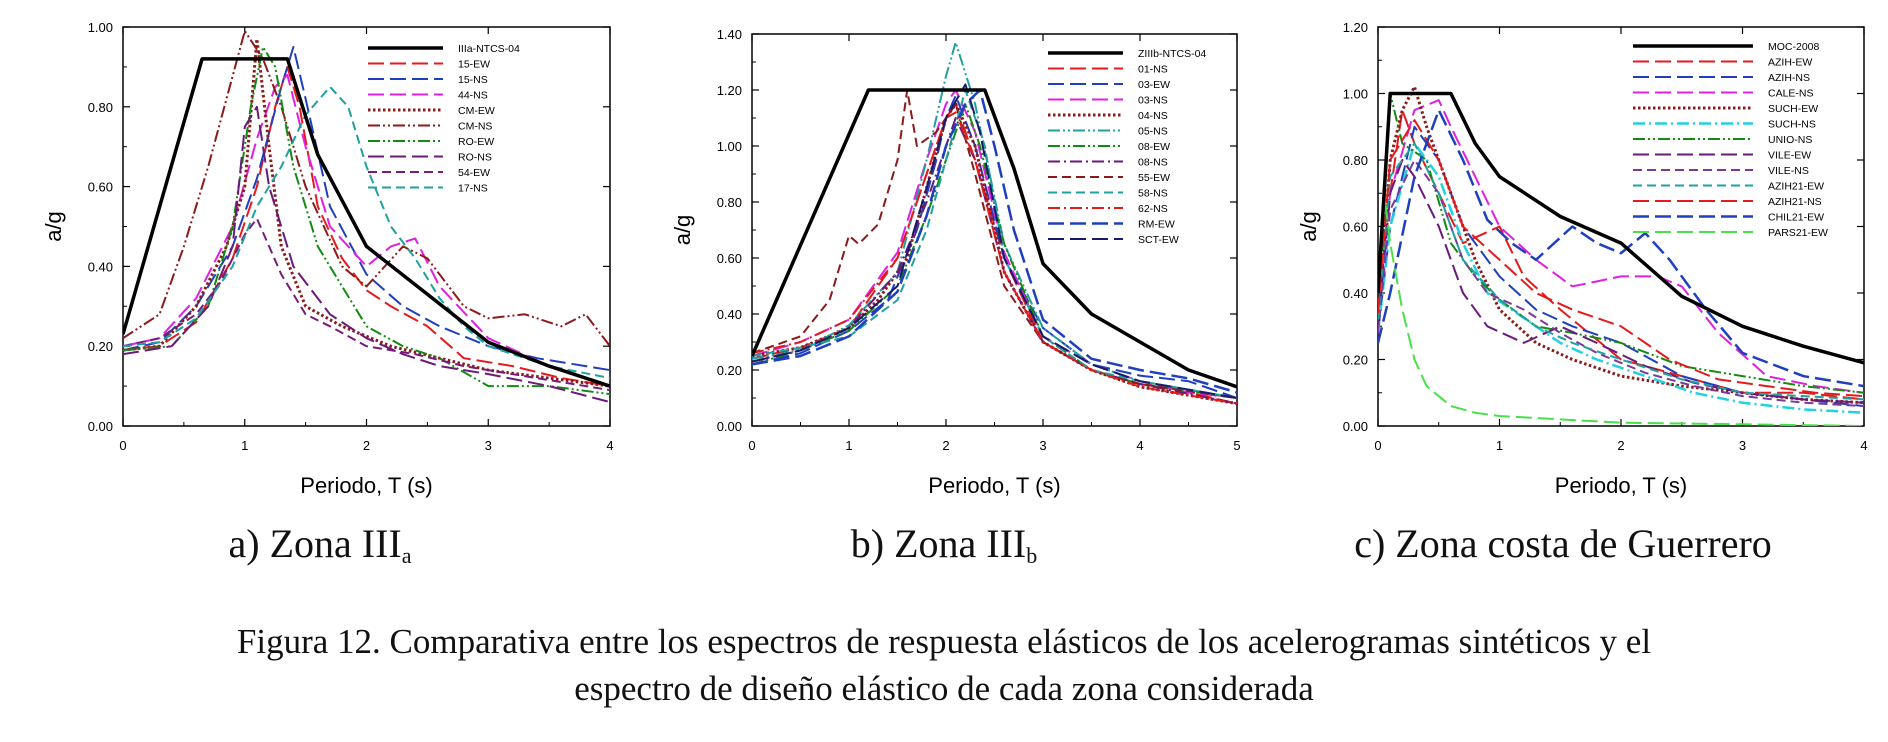 The height and width of the screenshot is (742, 1888). Describe the element at coordinates (473, 189) in the screenshot. I see `legend-label: 17-NS` at that location.